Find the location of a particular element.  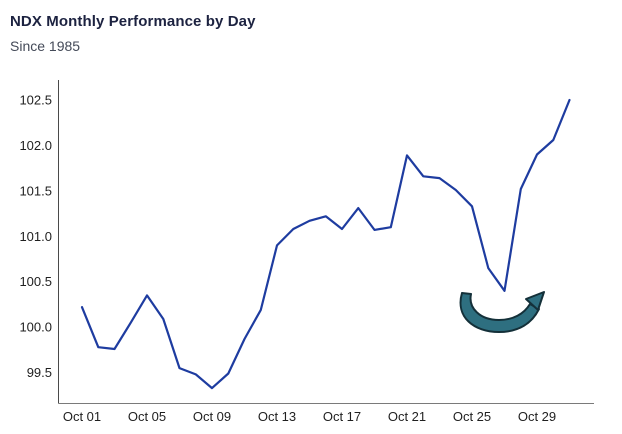

x-tick-label: Oct 09 is located at coordinates (212, 416).